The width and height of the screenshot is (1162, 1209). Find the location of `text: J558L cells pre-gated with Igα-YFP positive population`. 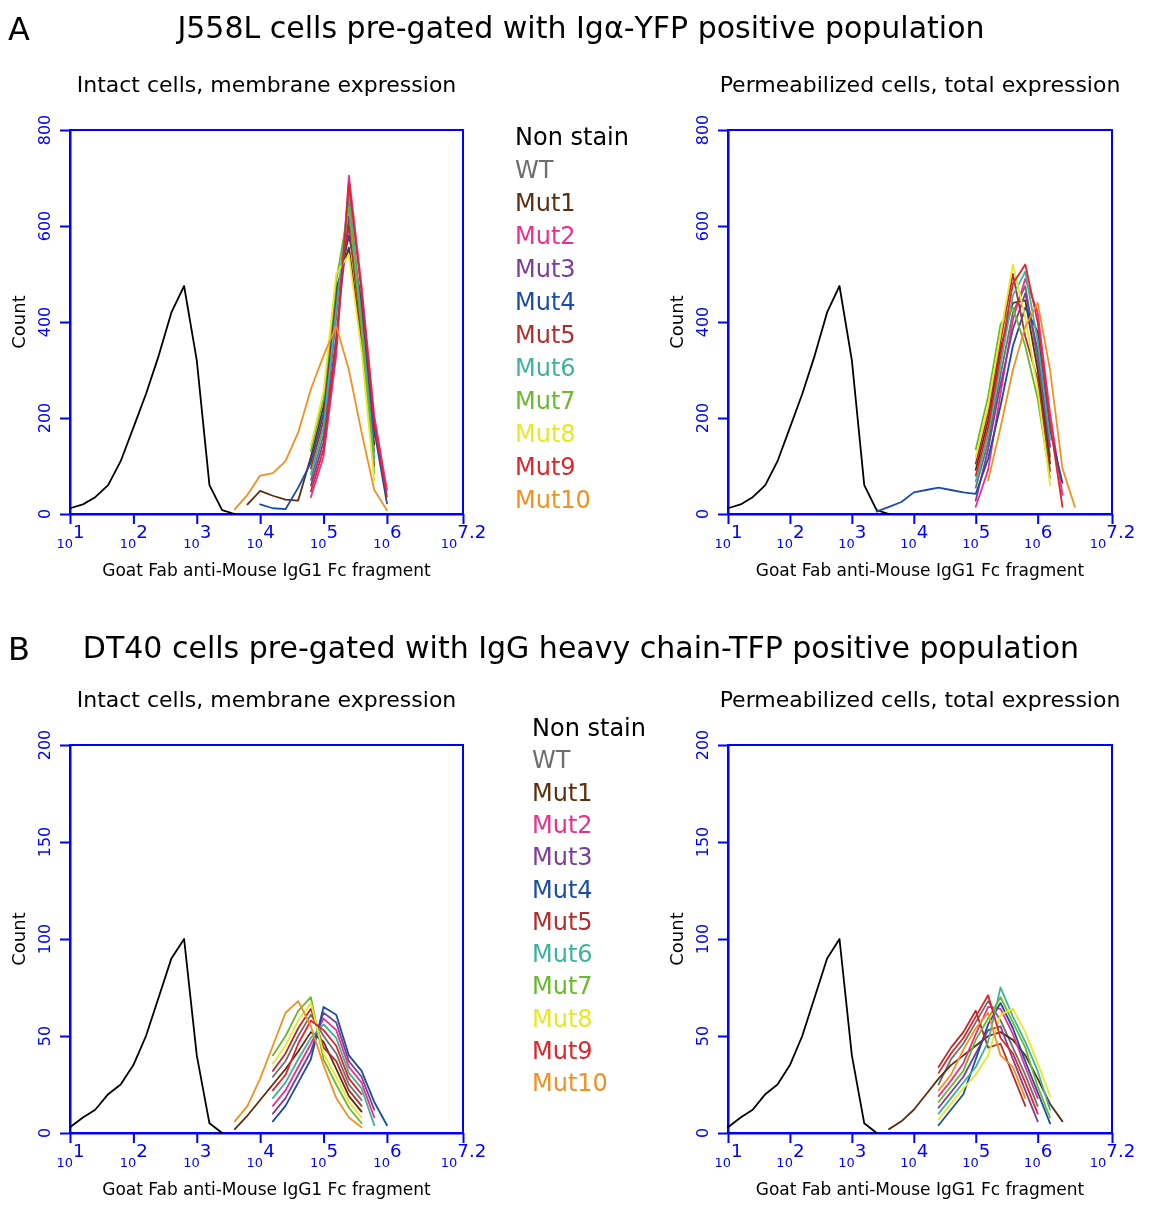

text: J558L cells pre-gated with Igα-YFP positive population is located at coordinates (580, 27).